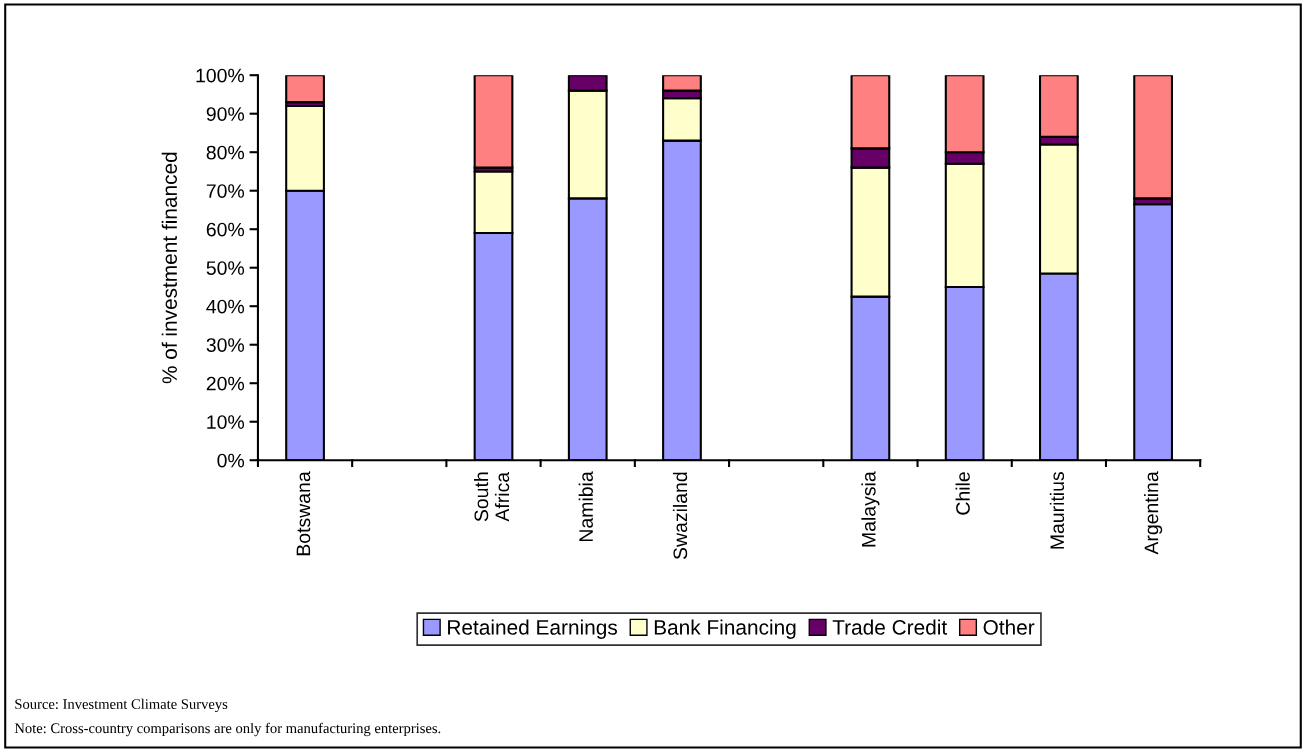  I want to click on y-tick-label: 80%, so click(225, 152).